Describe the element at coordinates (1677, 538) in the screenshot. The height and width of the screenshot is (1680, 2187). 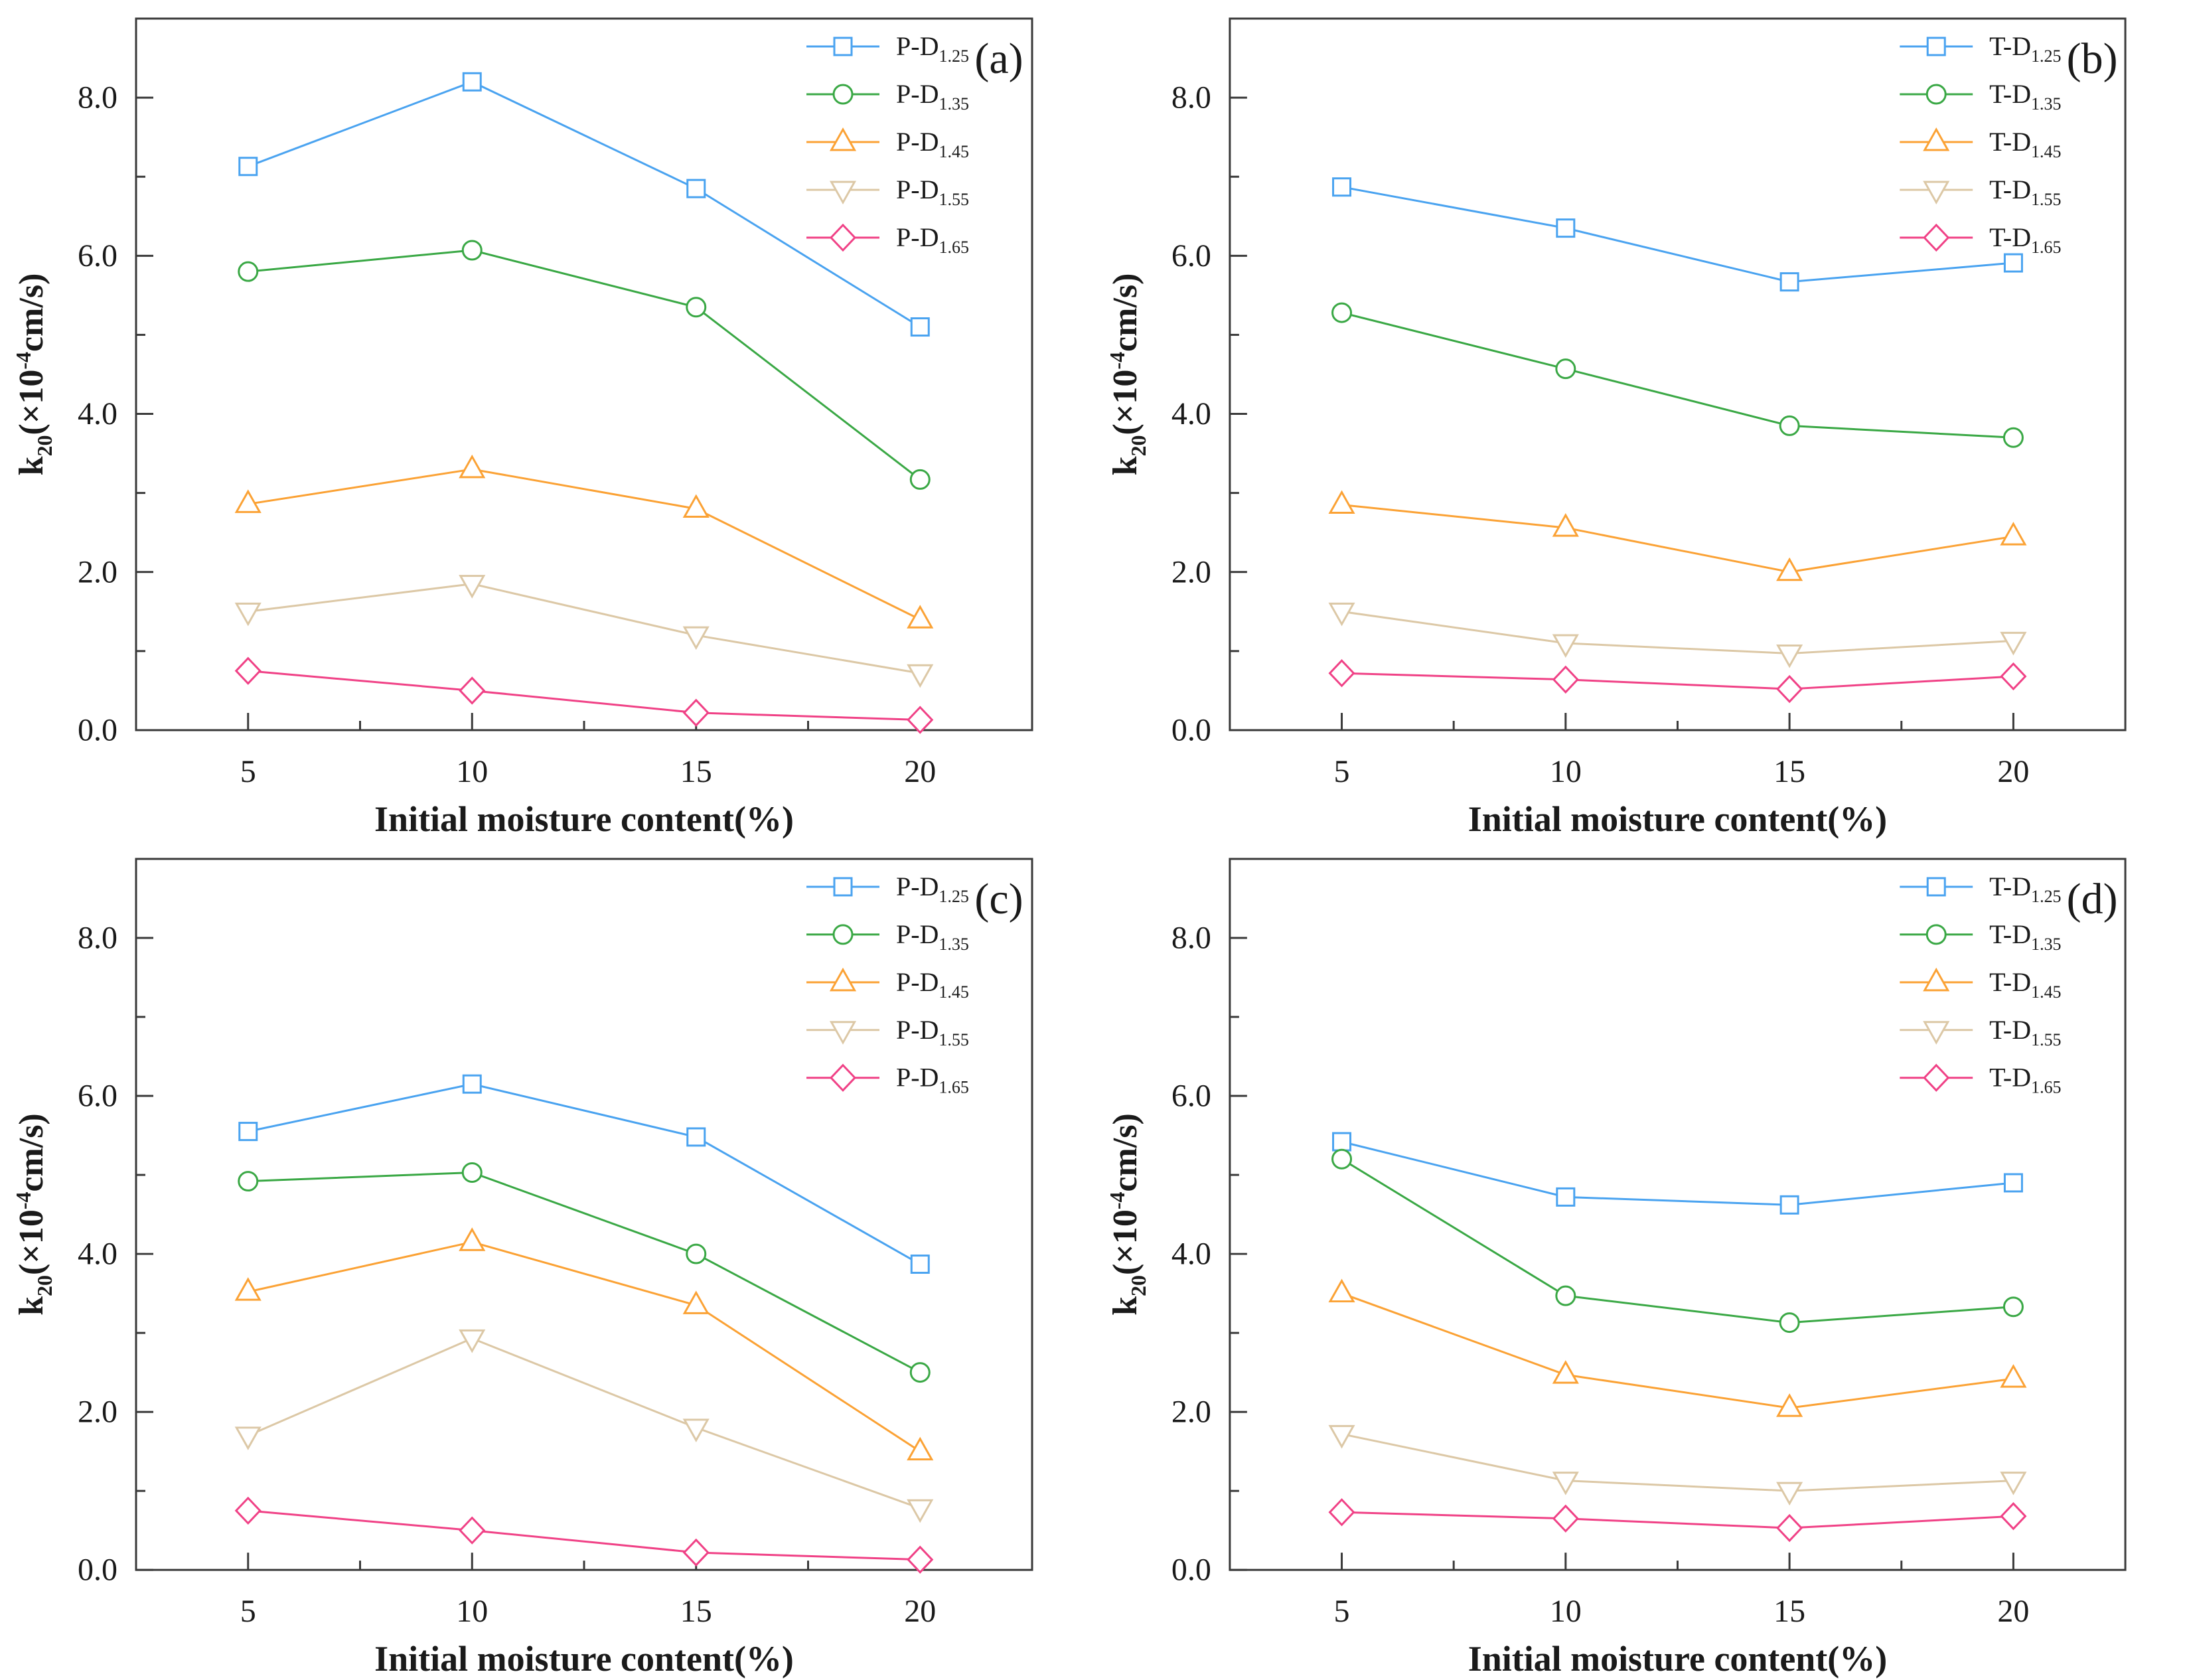
I see `series-line-T-D-1.45` at that location.